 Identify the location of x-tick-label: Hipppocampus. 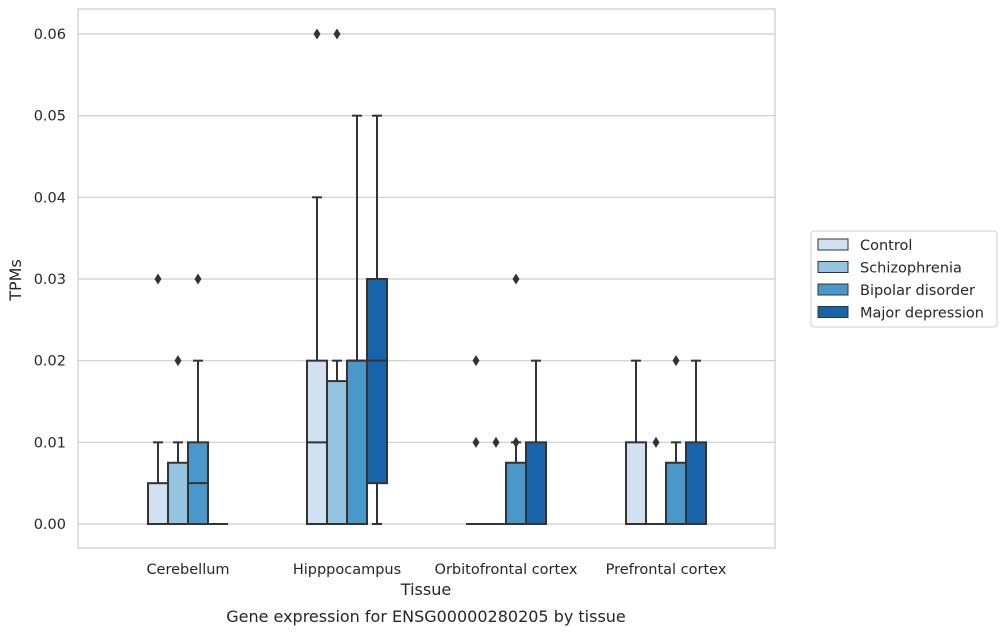
(347, 570).